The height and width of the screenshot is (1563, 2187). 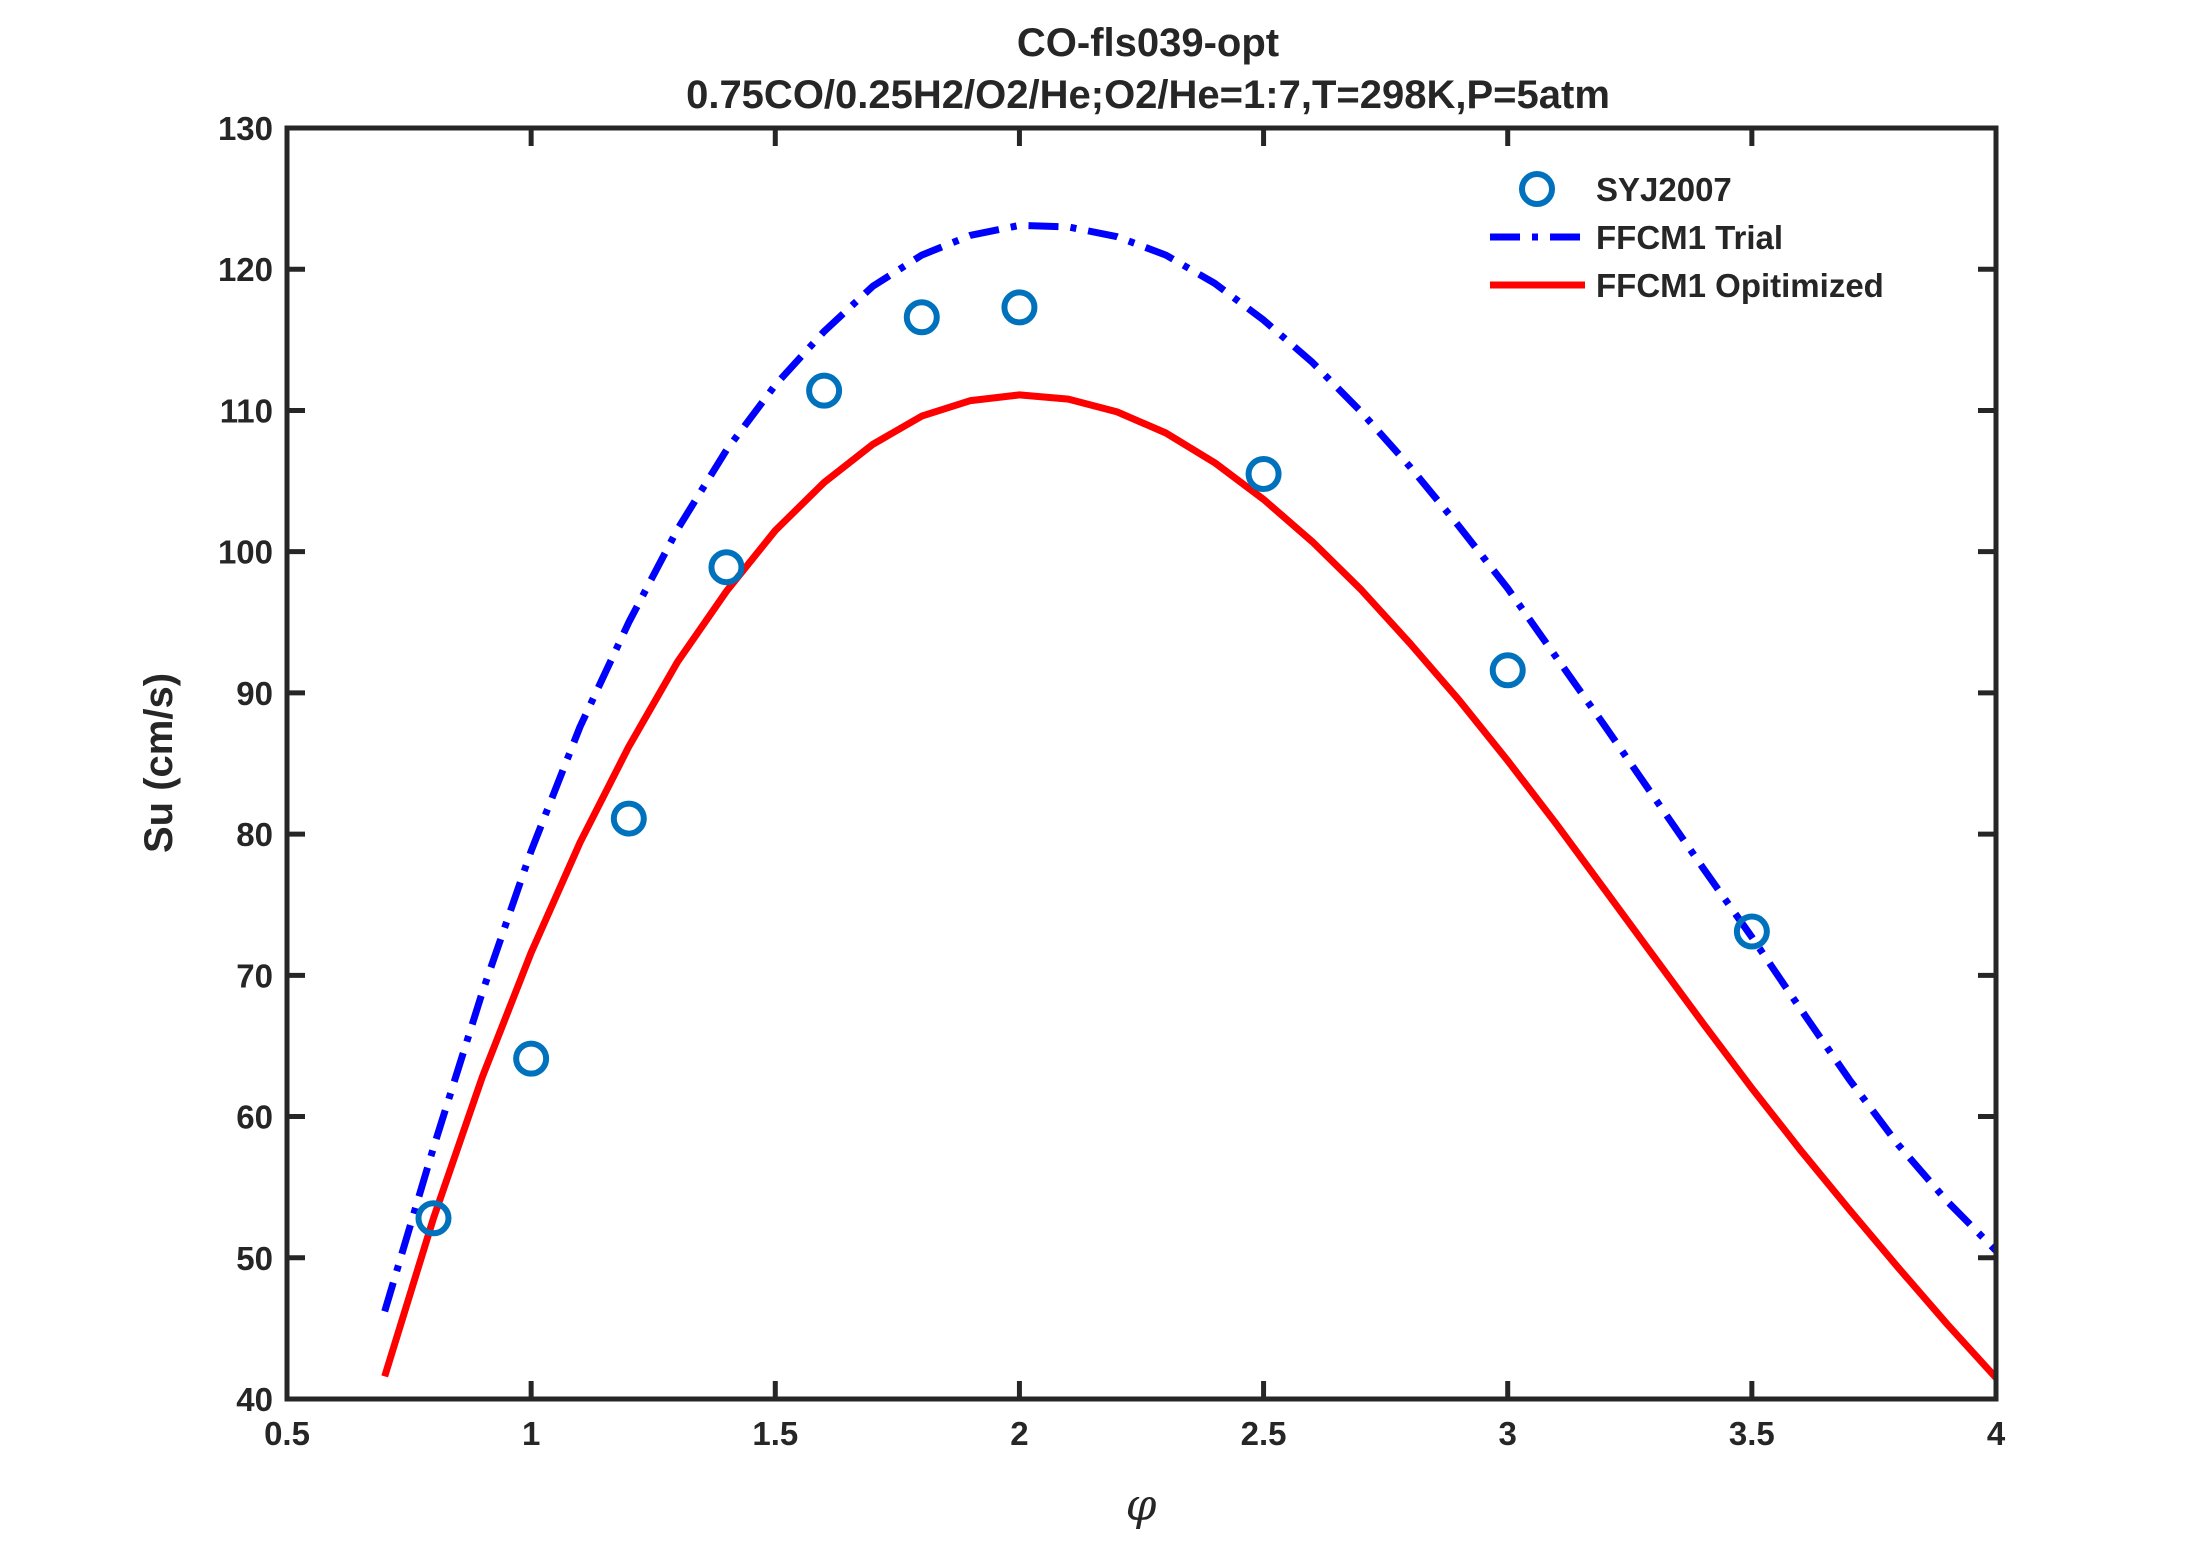 What do you see at coordinates (1264, 1433) in the screenshot?
I see `x-tick-label: 2.5` at bounding box center [1264, 1433].